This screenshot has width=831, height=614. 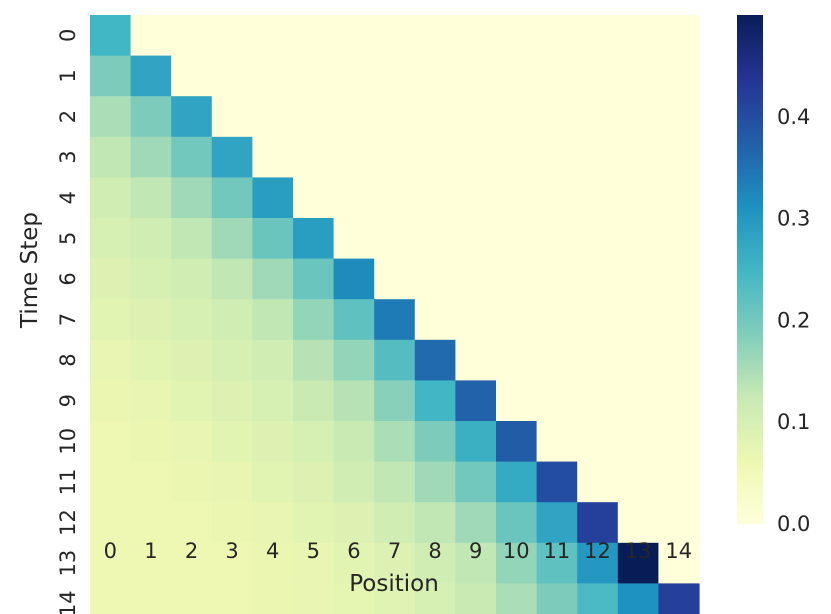 I want to click on x-tick-label: 8, so click(x=434, y=551).